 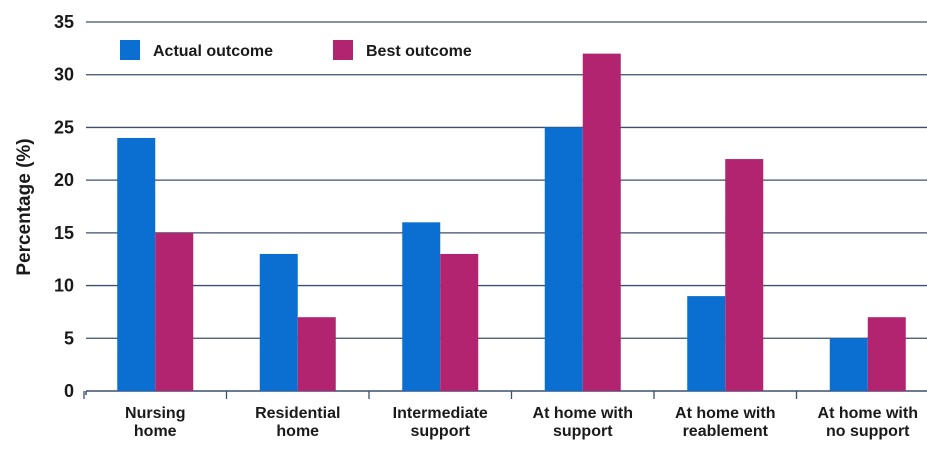 I want to click on legend-item: Actual outcome, so click(x=196, y=50).